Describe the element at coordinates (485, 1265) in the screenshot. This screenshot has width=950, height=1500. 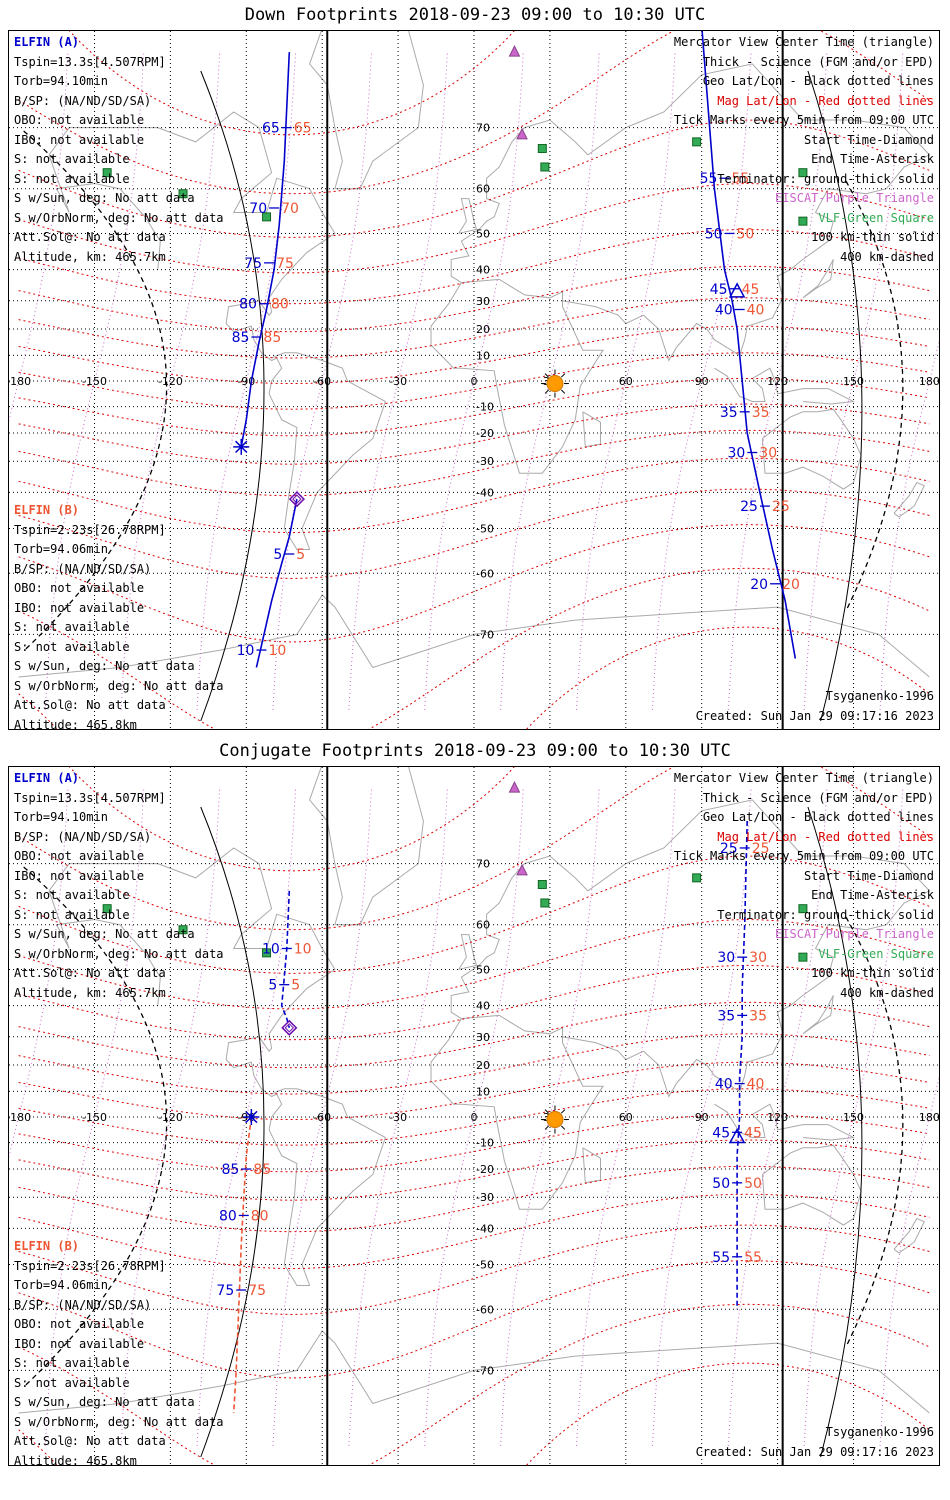
I see `lat-tick-label: -50` at that location.